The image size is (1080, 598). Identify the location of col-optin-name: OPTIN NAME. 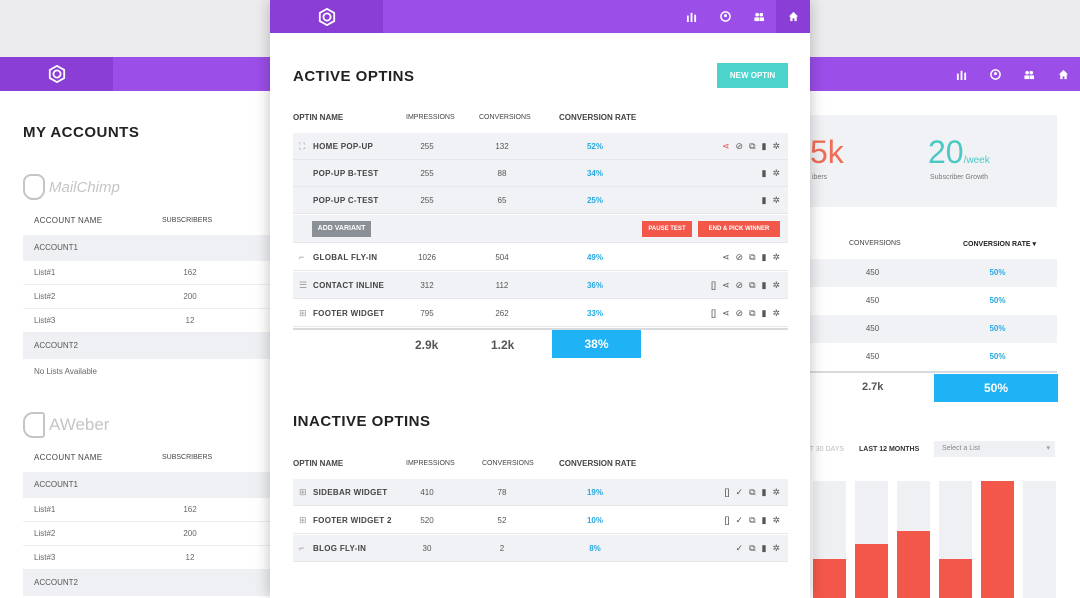
(318, 463).